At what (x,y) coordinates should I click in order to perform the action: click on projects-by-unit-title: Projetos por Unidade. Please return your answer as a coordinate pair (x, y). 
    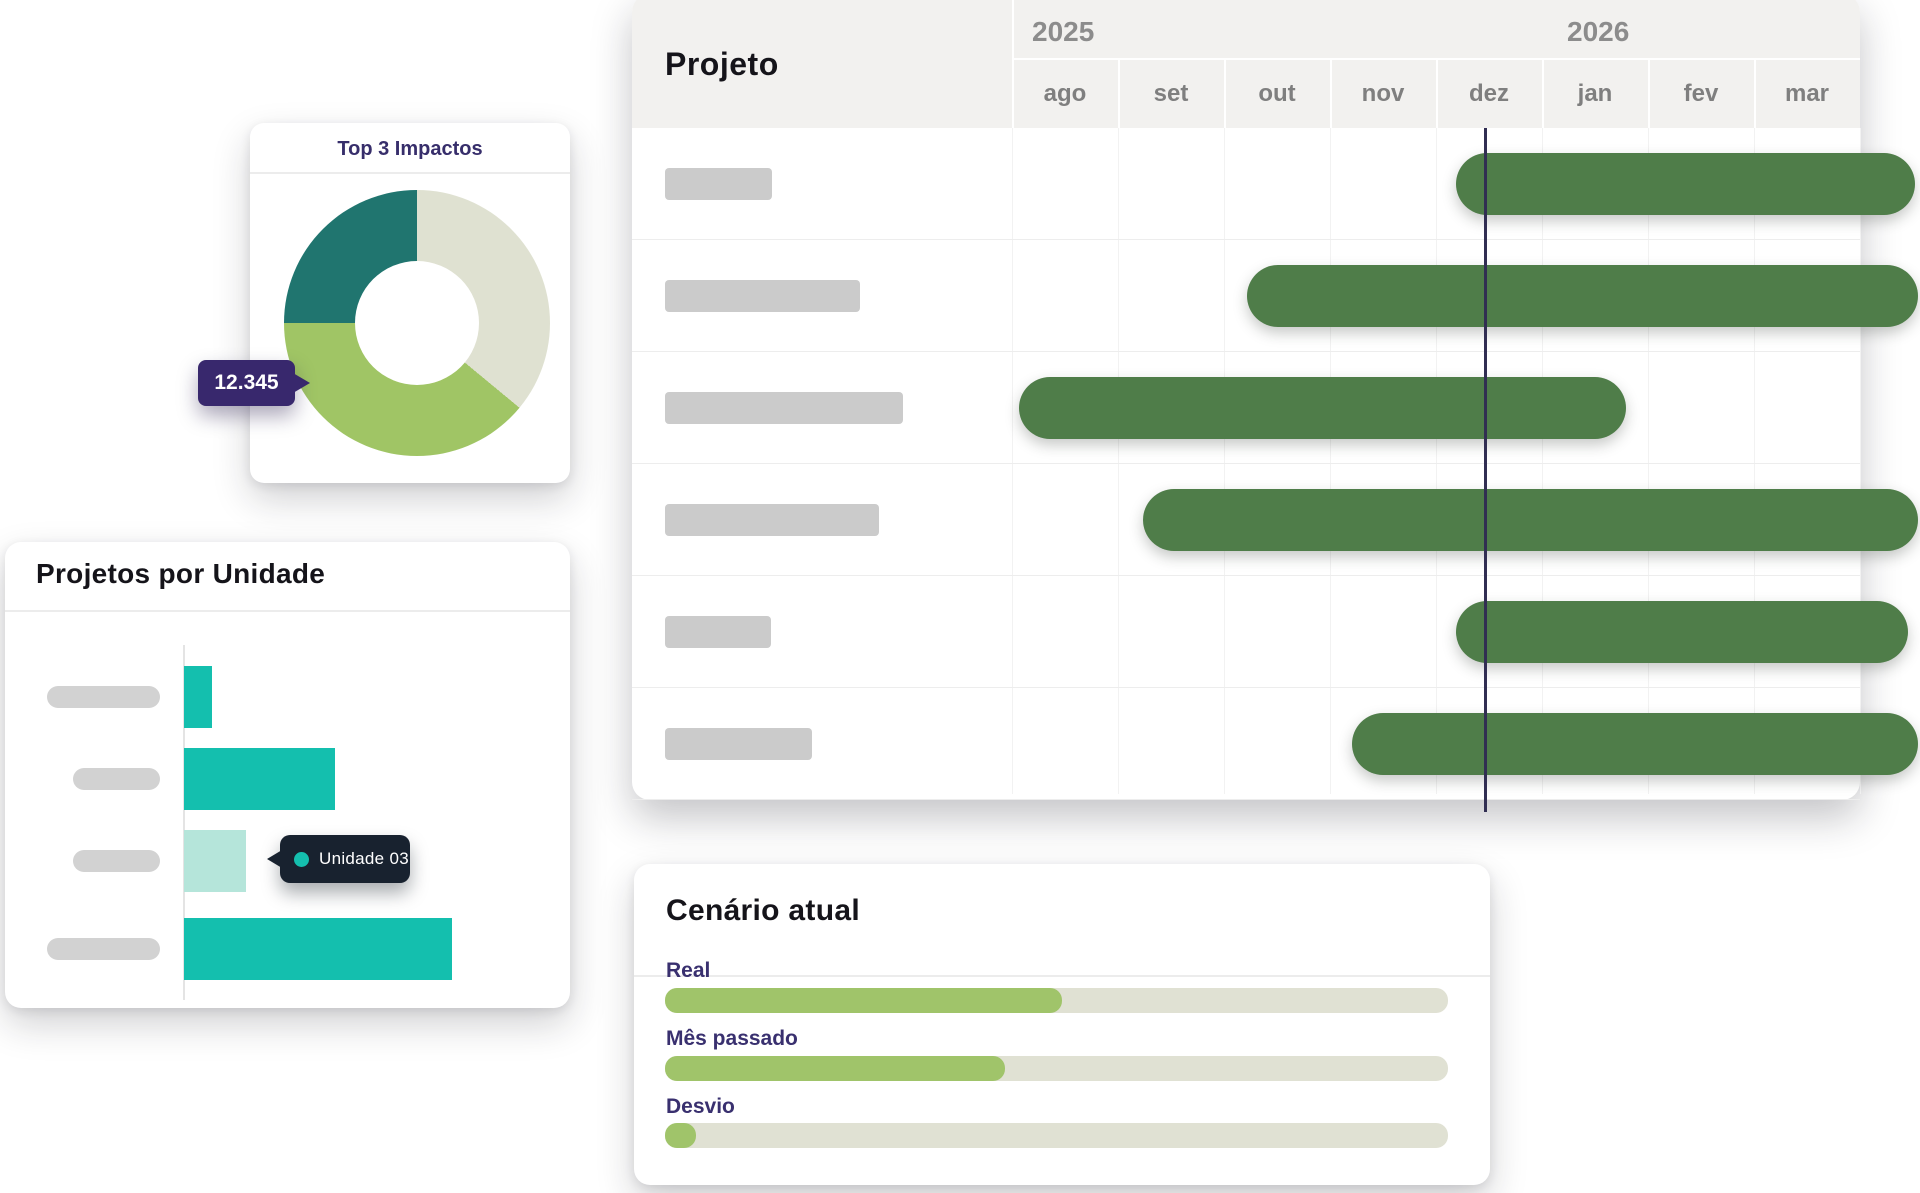
    Looking at the image, I should click on (181, 573).